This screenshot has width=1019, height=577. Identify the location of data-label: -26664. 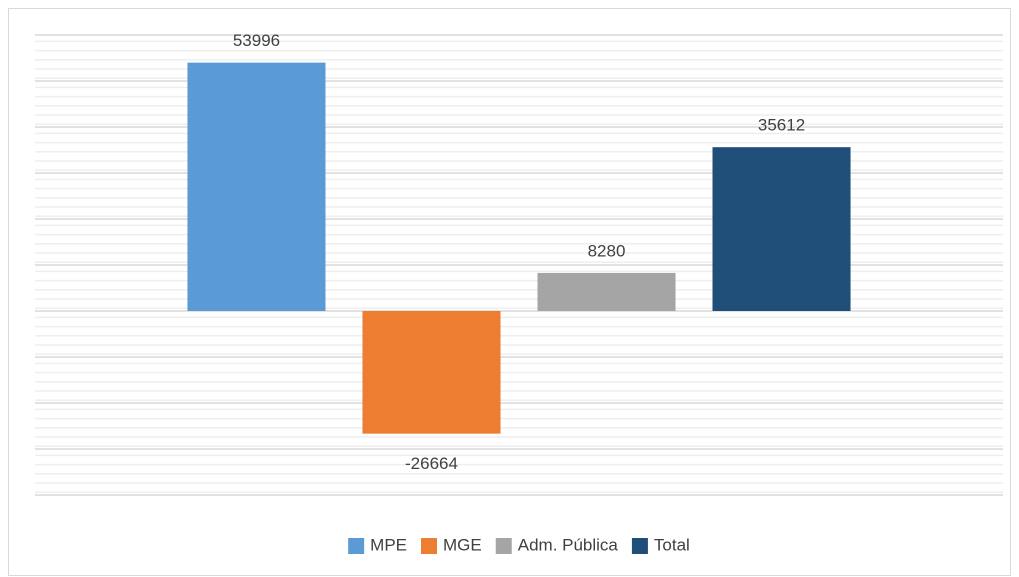
(431, 463).